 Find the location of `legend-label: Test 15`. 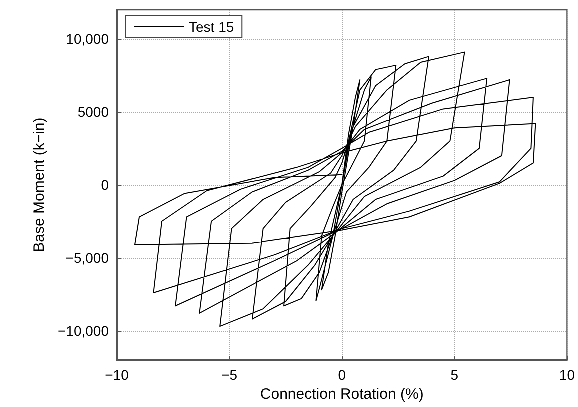

legend-label: Test 15 is located at coordinates (211, 27).